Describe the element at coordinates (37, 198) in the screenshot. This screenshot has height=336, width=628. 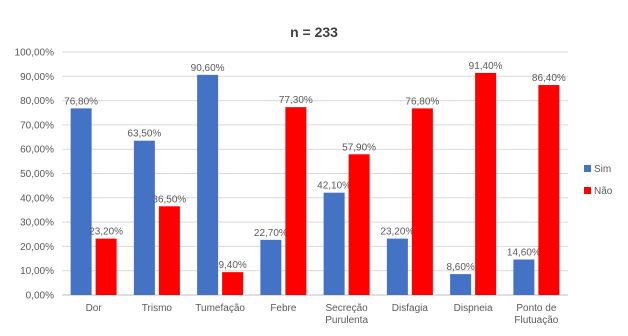
I see `y-tick-label: 40,00%` at that location.